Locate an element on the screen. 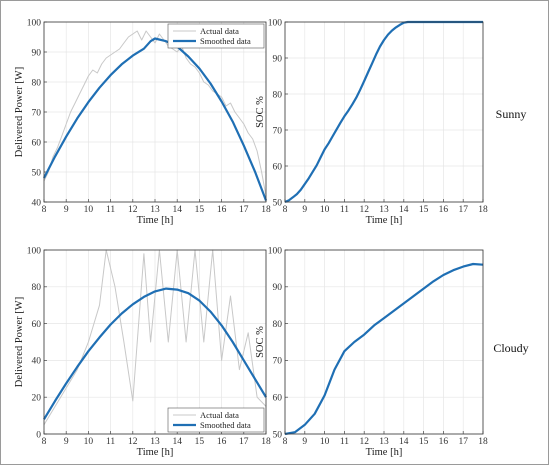 This screenshot has width=550, height=466. row-label-cloudy: Cloudy is located at coordinates (510, 348).